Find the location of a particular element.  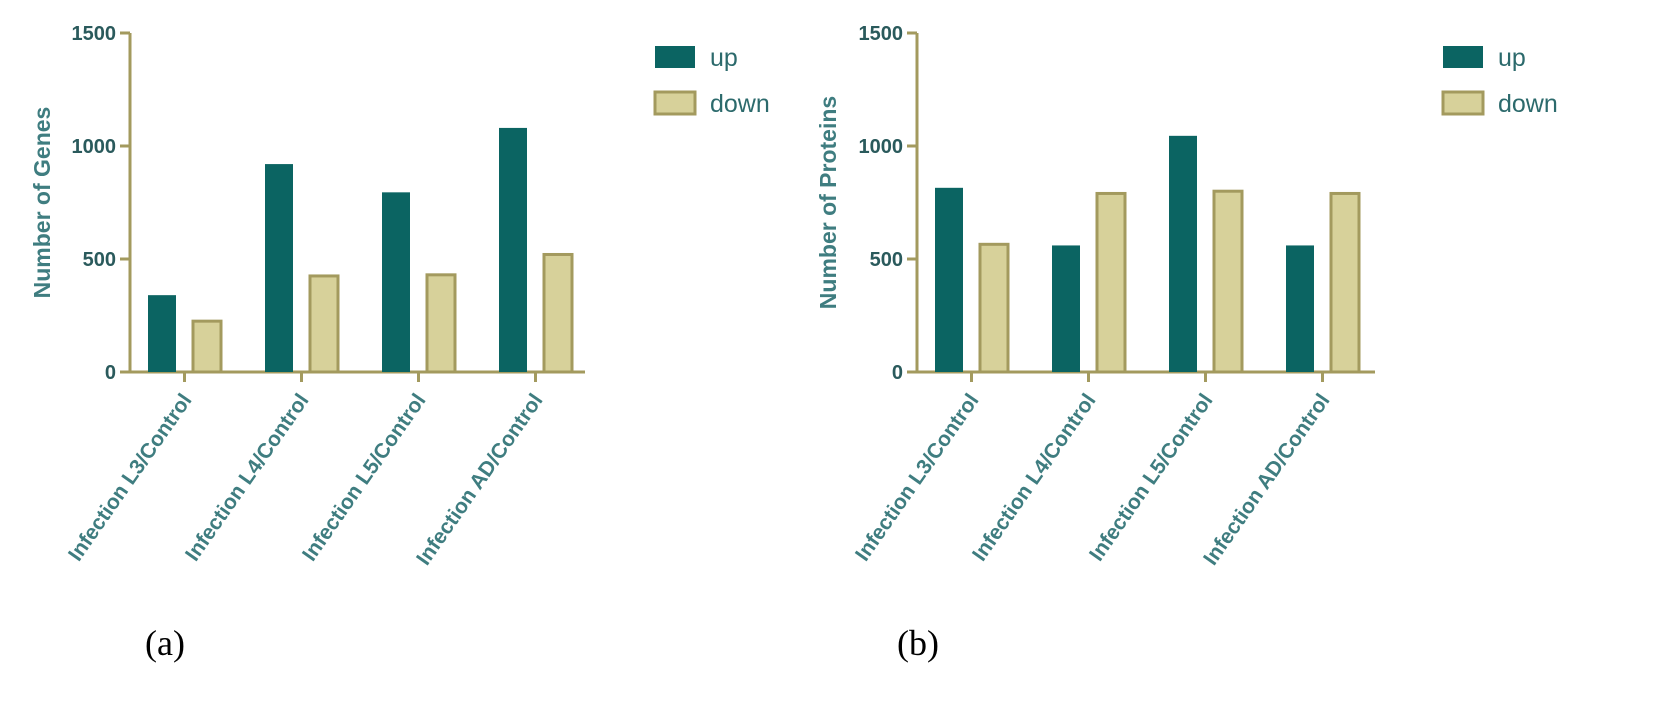

panel-label: (a) is located at coordinates (165, 643).